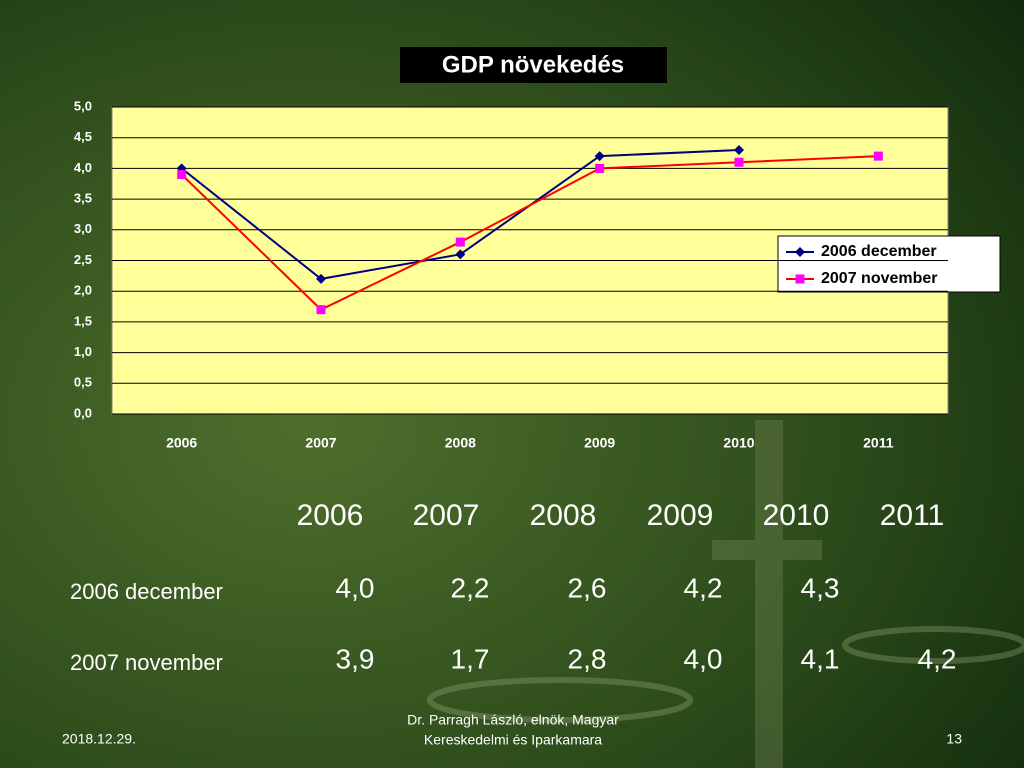 This screenshot has width=1024, height=768. I want to click on table-cell: 2,8, so click(587, 658).